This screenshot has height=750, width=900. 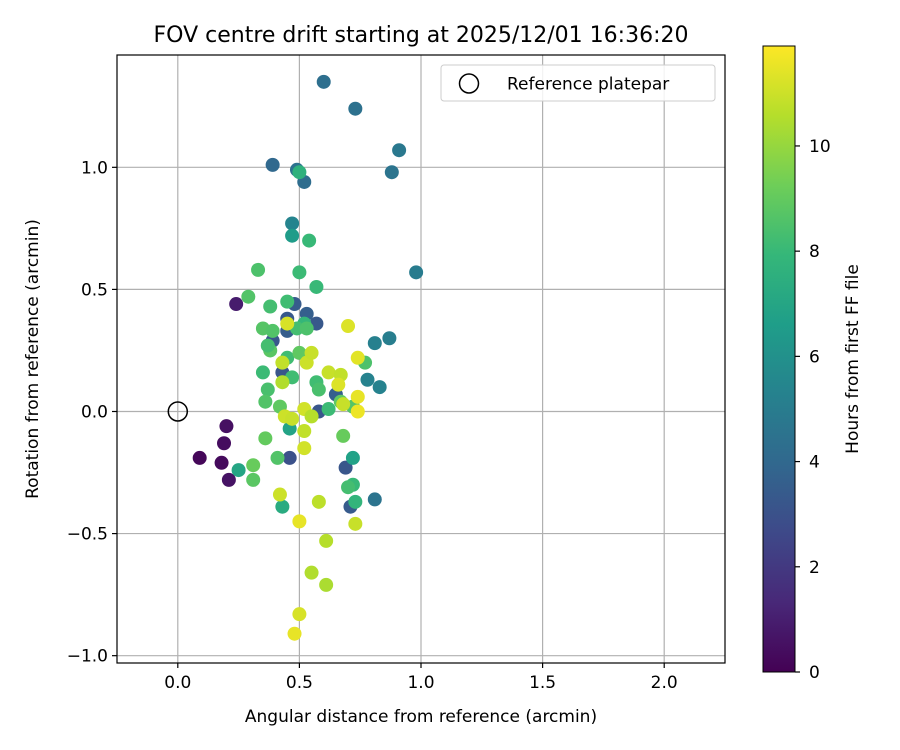 What do you see at coordinates (87, 535) in the screenshot?
I see `y-tick-label: −0.5` at bounding box center [87, 535].